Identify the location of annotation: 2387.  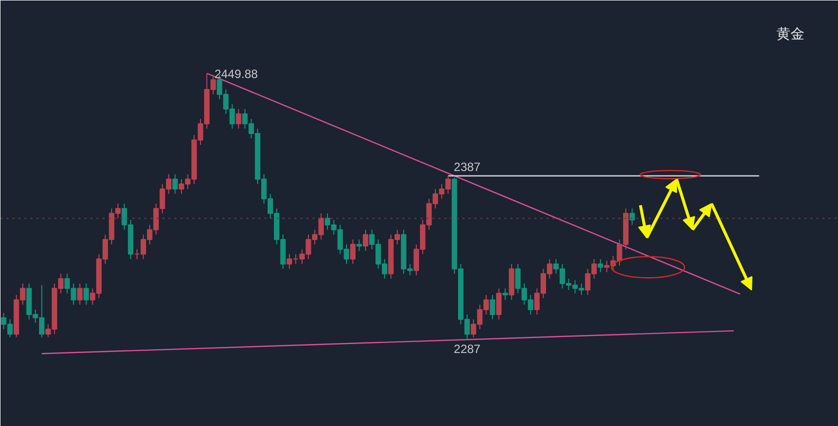
(467, 167).